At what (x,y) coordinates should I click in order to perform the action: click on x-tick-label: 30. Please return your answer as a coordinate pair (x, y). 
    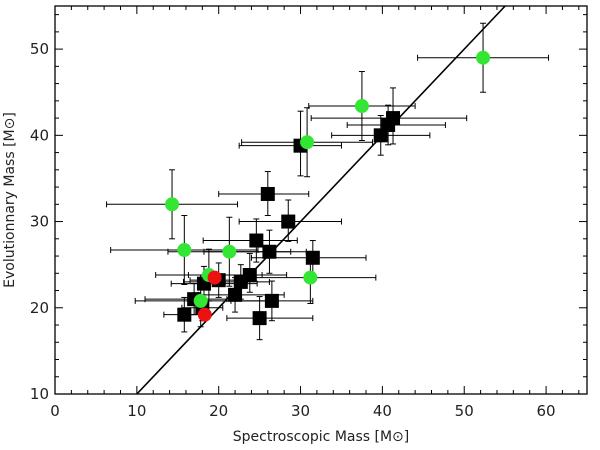
    Looking at the image, I should click on (300, 411).